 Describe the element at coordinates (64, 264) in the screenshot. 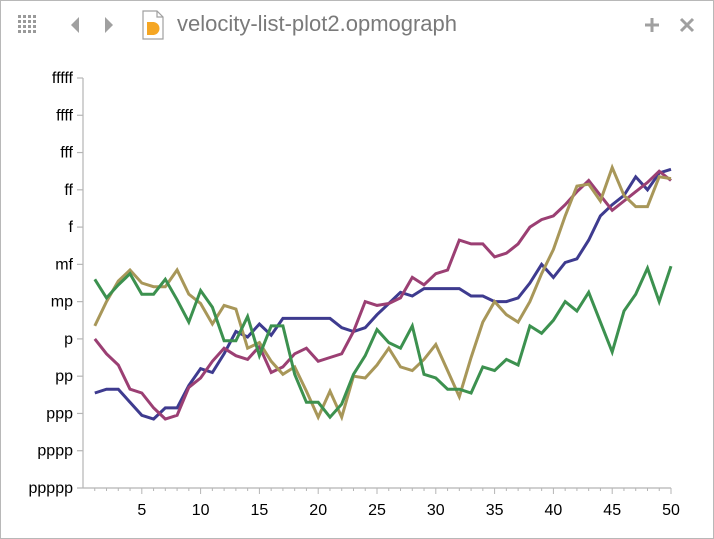

I see `y-tick-label: mf` at that location.